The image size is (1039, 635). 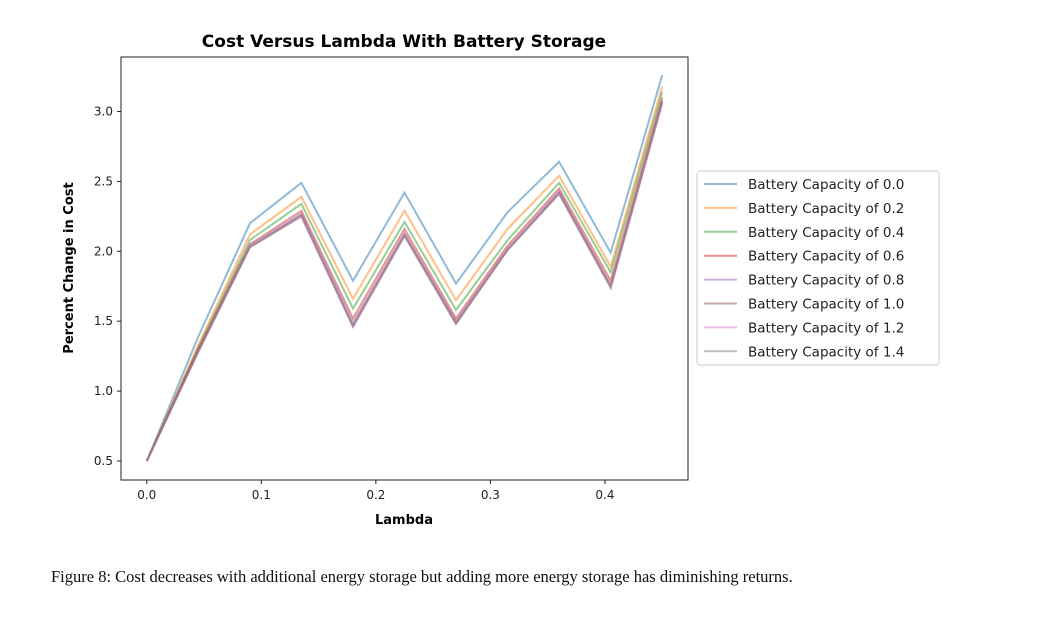 I want to click on legend-label: Battery Capacity of 0.0, so click(x=826, y=185).